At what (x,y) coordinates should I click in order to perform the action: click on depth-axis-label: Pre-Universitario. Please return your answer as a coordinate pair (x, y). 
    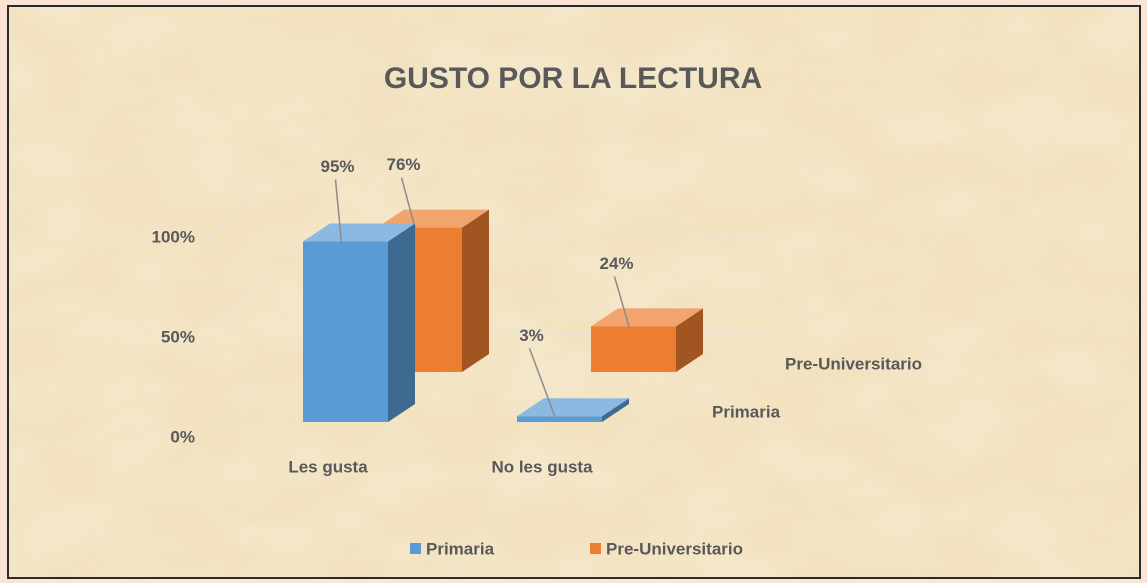
    Looking at the image, I should click on (853, 363).